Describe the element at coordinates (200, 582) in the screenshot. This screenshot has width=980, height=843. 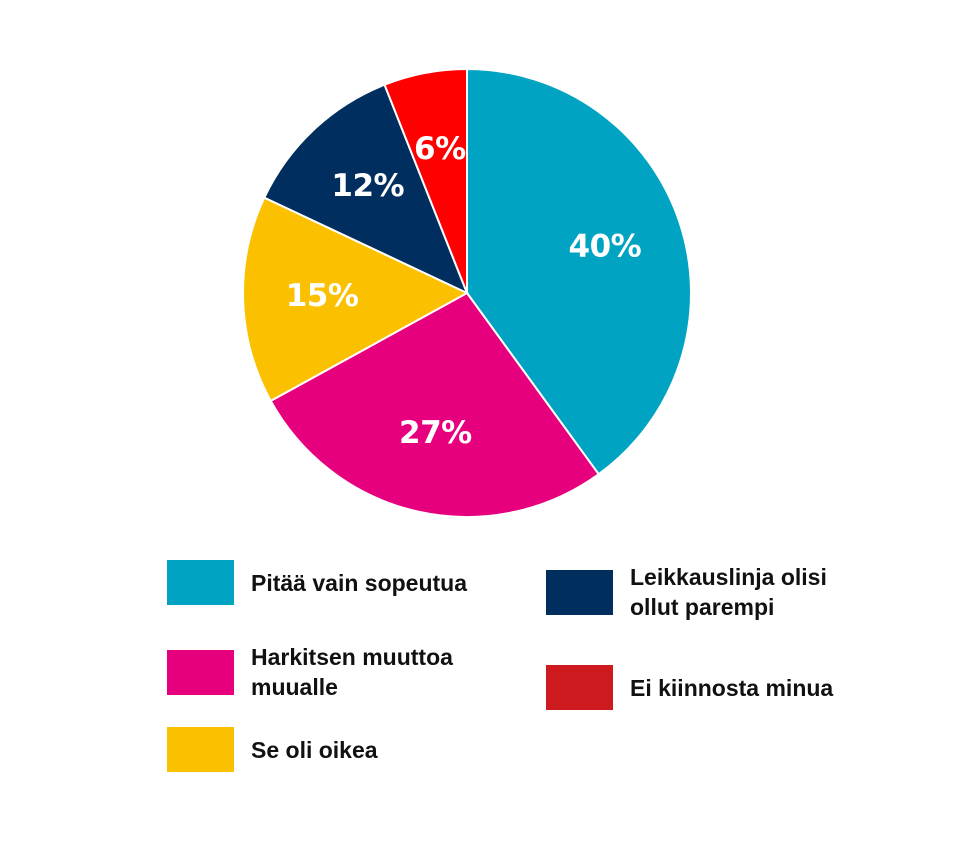
I see `legend-swatch-cyan` at that location.